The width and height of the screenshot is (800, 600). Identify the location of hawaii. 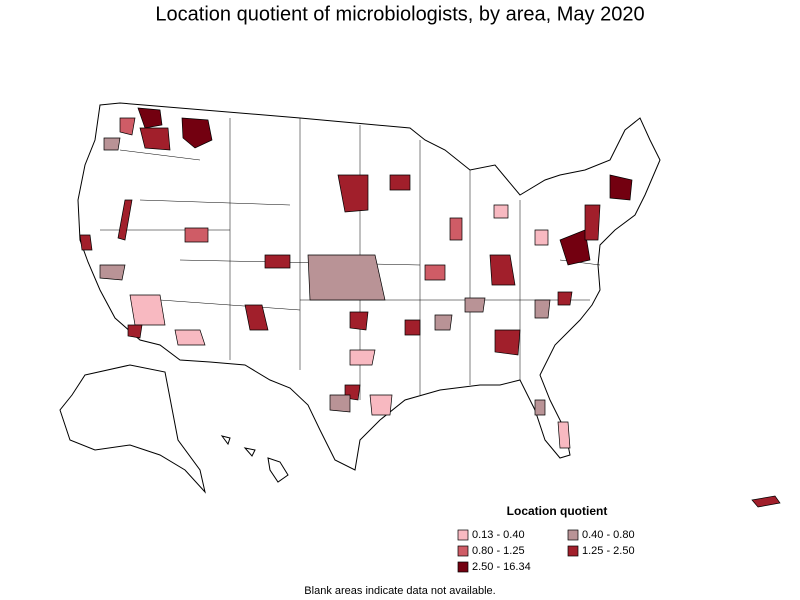
(254, 459).